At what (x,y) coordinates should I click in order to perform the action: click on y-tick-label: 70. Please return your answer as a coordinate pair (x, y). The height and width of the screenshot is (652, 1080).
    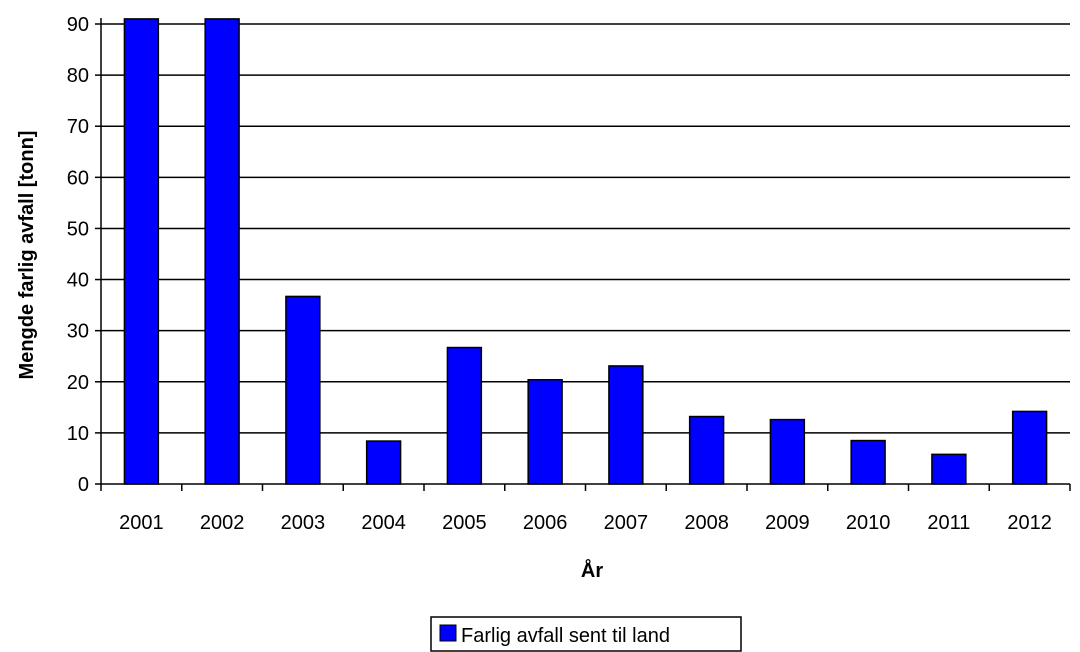
    Looking at the image, I should click on (78, 127).